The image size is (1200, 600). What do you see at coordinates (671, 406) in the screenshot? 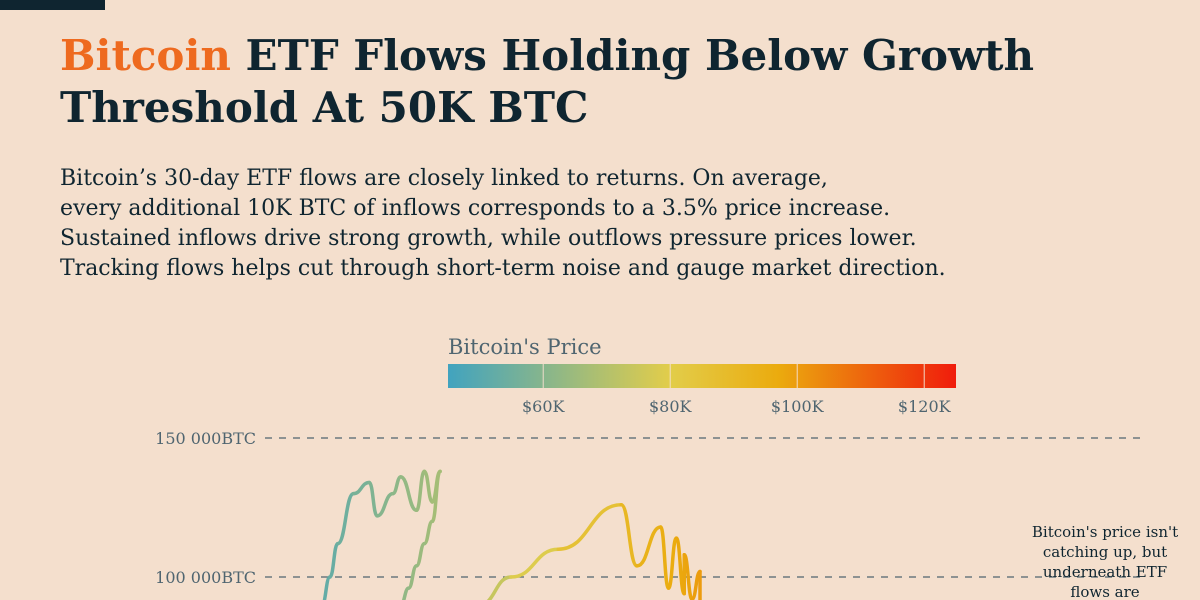
I see `legend-tick-label: $80K` at bounding box center [671, 406].